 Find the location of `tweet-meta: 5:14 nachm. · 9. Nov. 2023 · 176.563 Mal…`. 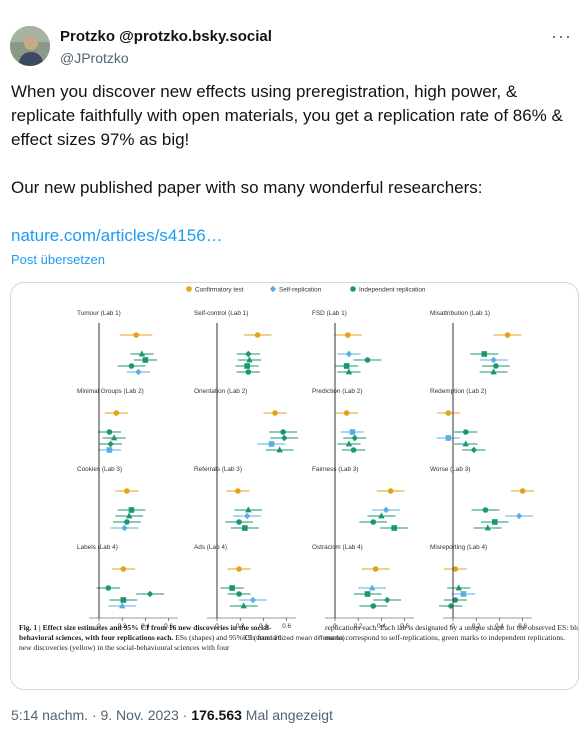

tweet-meta: 5:14 nachm. · 9. Nov. 2023 · 176.563 Mal… is located at coordinates (172, 715).